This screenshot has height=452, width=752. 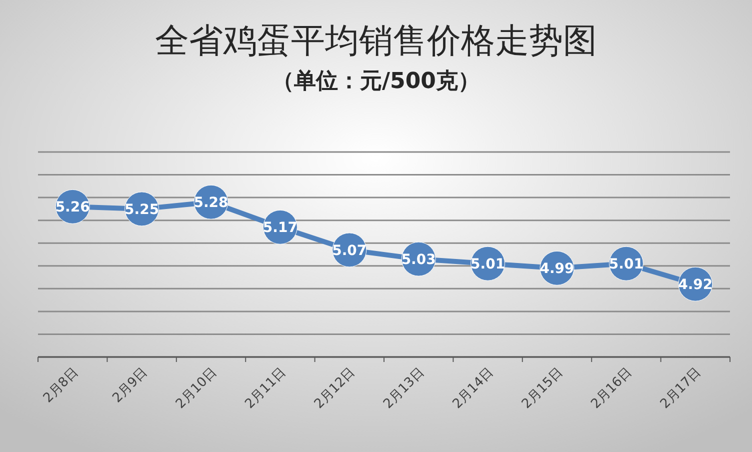 What do you see at coordinates (418, 260) in the screenshot?
I see `data-label: 5.03` at bounding box center [418, 260].